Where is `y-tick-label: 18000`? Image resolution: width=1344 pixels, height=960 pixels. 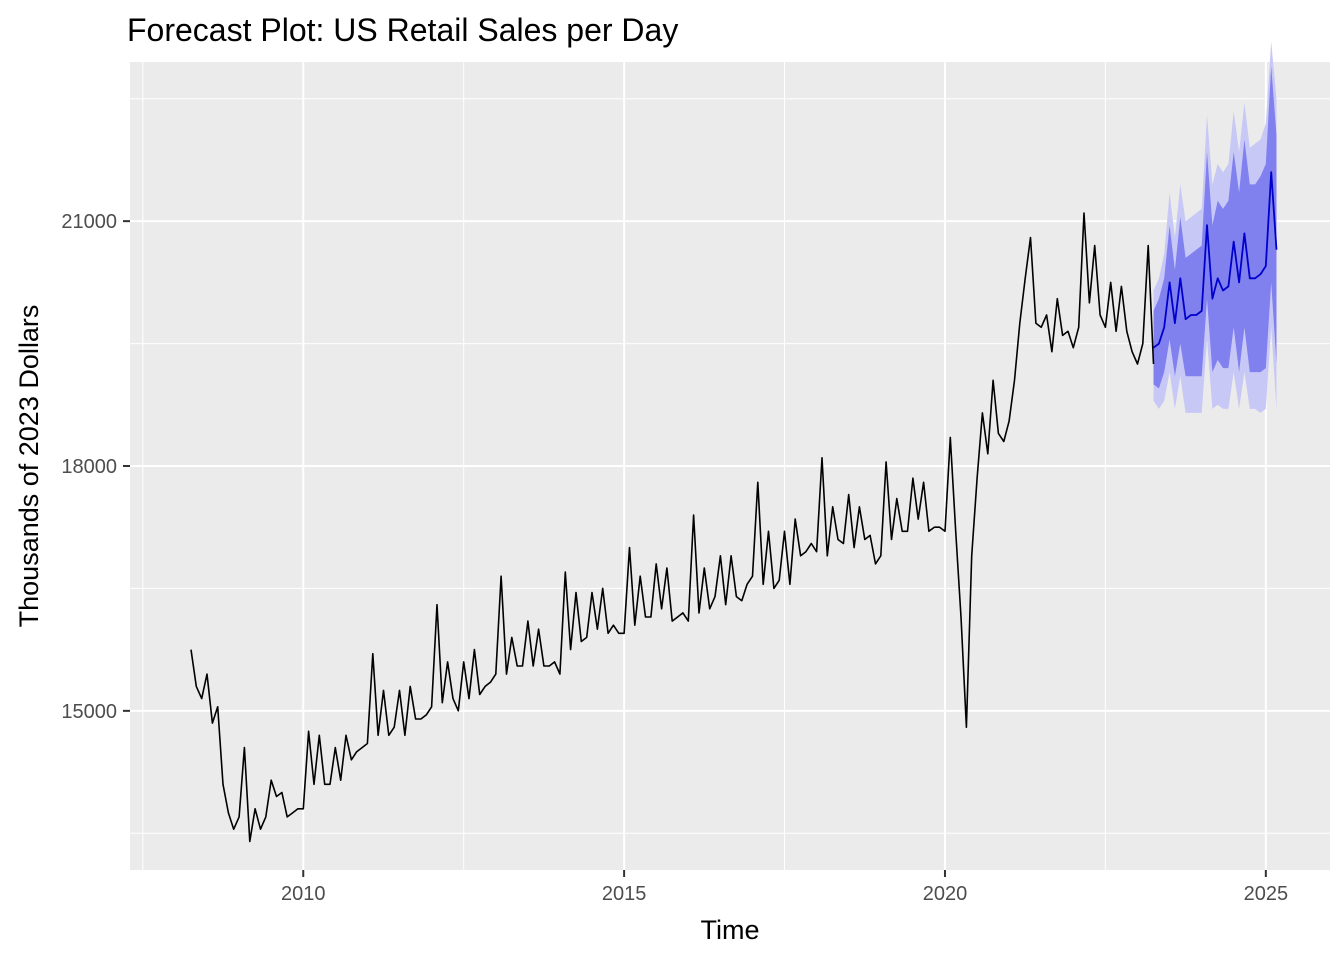 y-tick-label: 18000 is located at coordinates (89, 467).